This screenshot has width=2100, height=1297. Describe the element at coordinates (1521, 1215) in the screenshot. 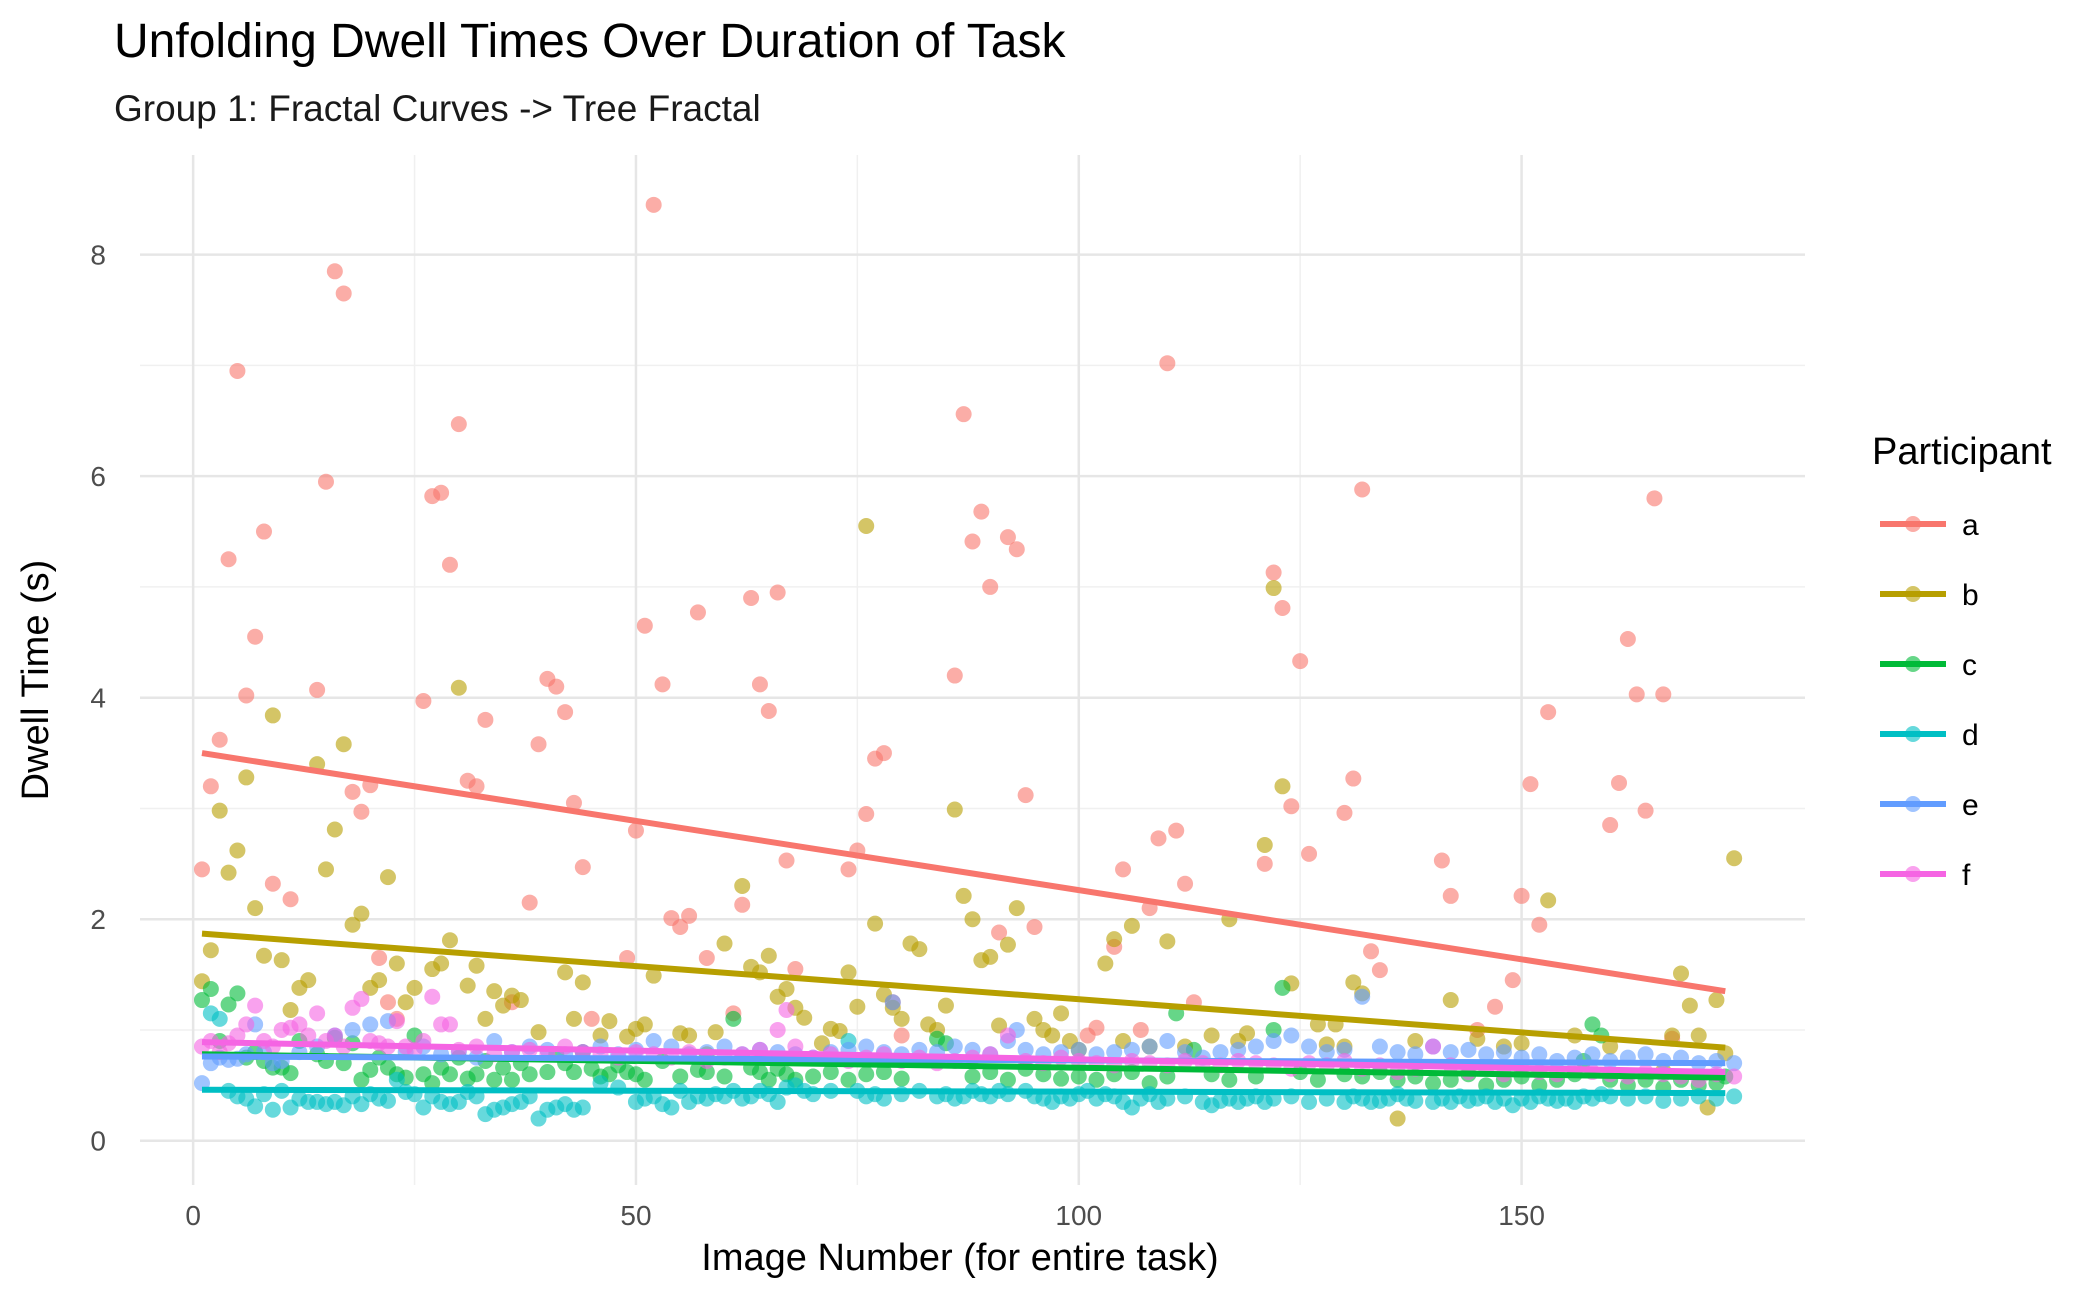

I see `x-tick-label: 150` at that location.